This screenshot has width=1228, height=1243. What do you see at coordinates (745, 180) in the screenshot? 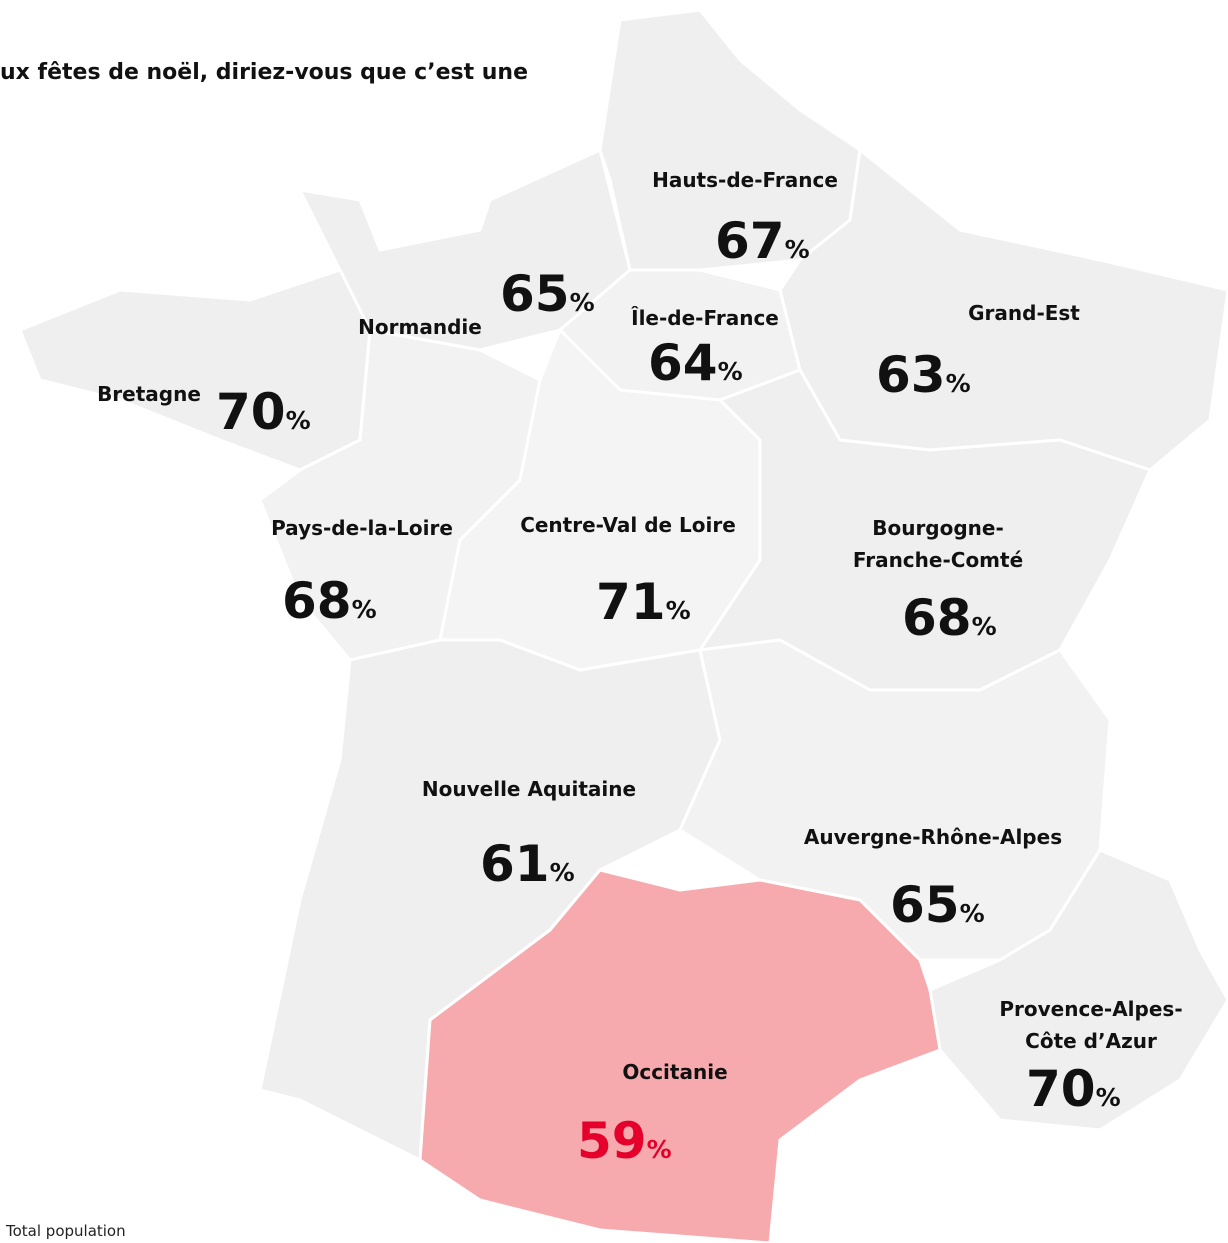
I see `region-name: Hauts-de-France` at bounding box center [745, 180].